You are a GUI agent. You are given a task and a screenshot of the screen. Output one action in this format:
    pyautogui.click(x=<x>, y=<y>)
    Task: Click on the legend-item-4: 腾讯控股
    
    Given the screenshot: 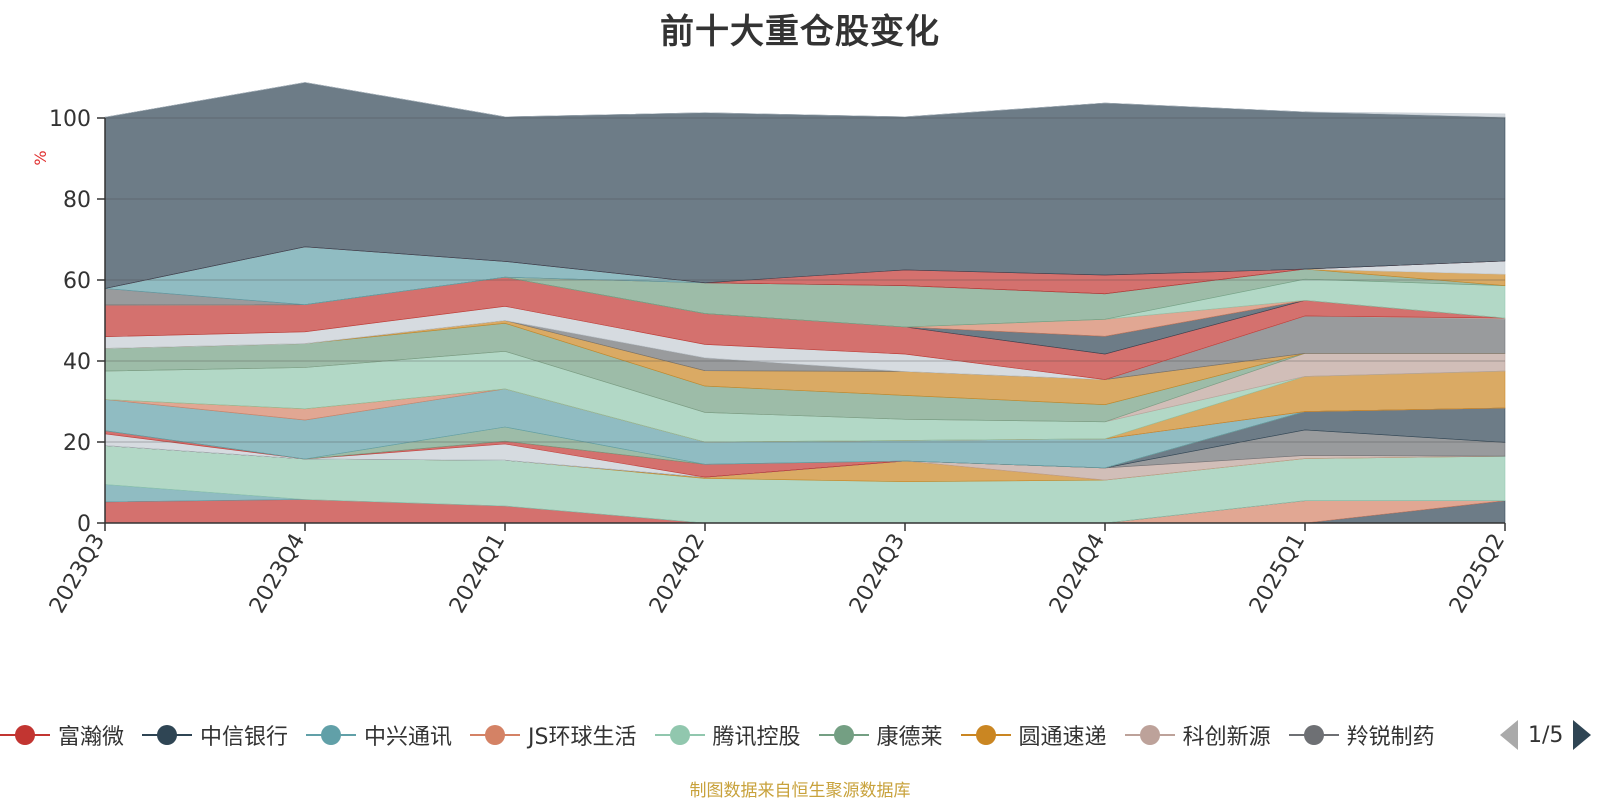 What is the action you would take?
    pyautogui.click(x=727, y=735)
    